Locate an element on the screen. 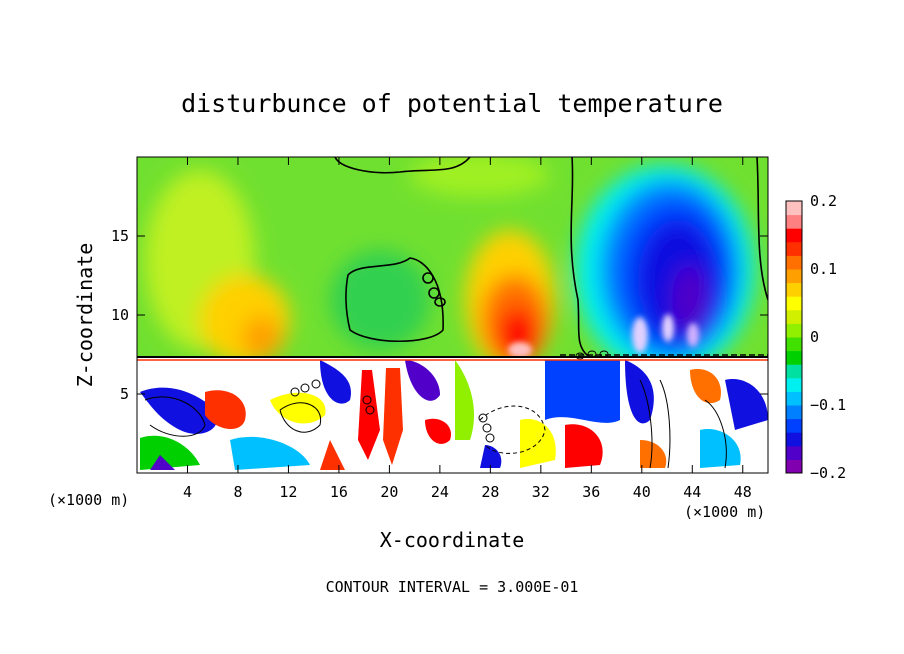 The image size is (904, 654). x-unit-label-left: (×1000 m) is located at coordinates (88, 500).